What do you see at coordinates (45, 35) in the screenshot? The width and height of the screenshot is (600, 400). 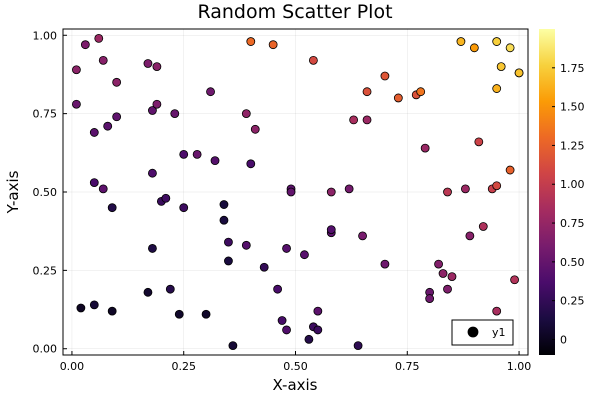 I see `y-tick-label: 1.00` at bounding box center [45, 35].